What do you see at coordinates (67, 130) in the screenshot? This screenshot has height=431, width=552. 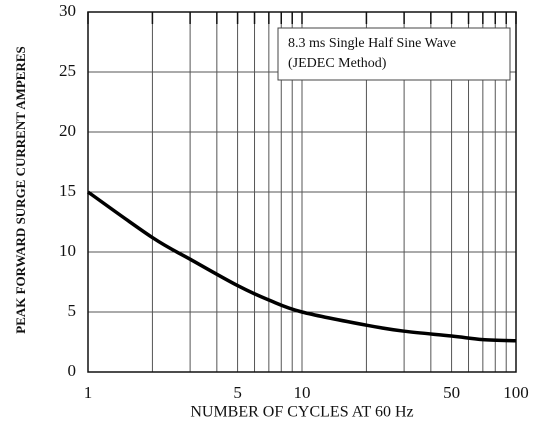 I see `y-tick-label: 20` at bounding box center [67, 130].